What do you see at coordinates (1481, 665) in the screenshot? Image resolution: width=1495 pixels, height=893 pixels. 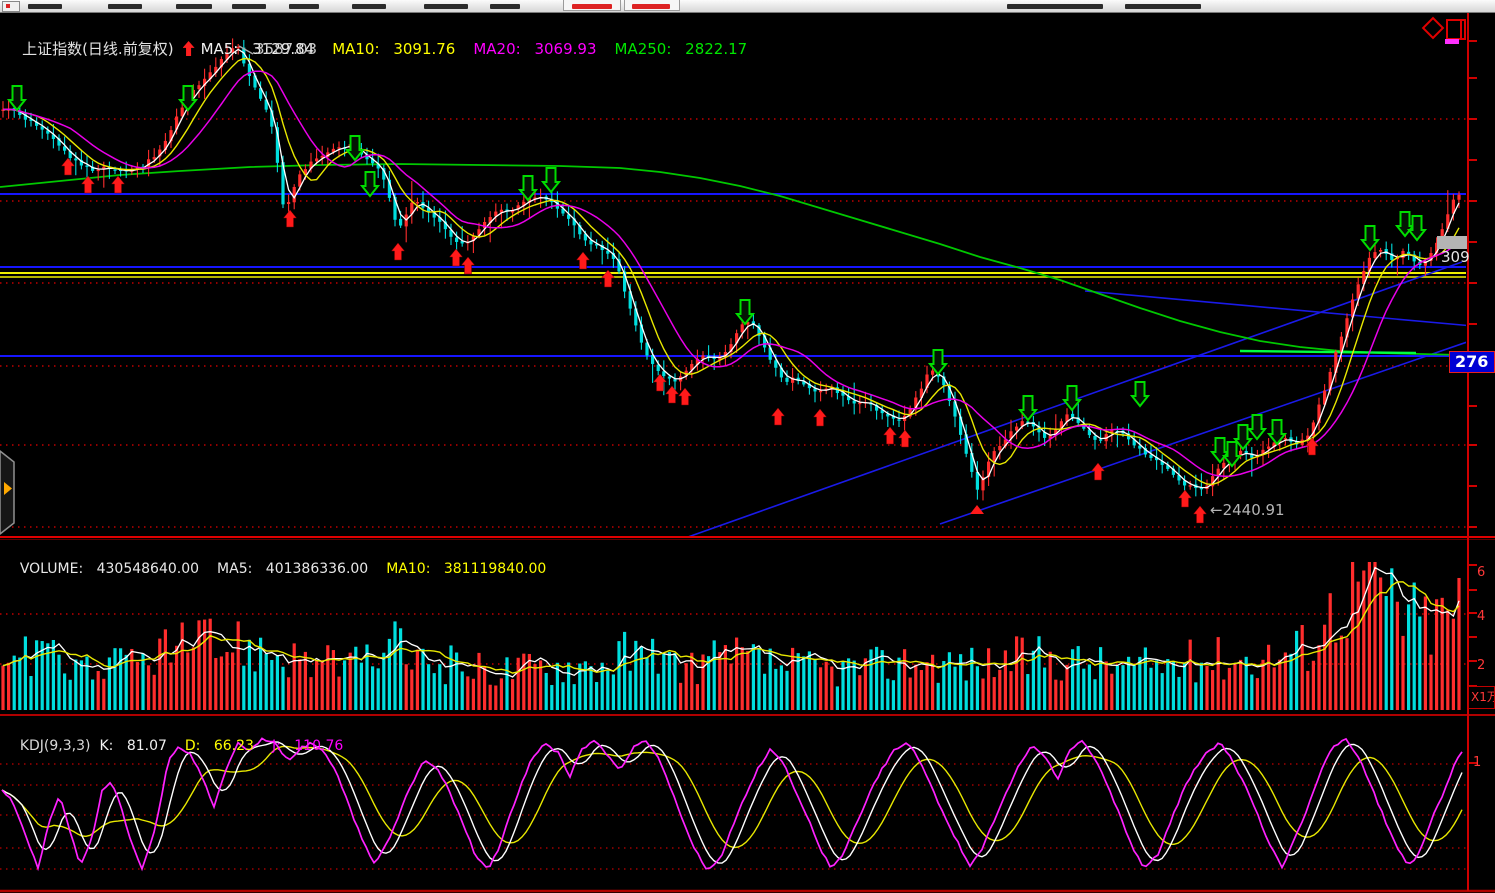 I see `volume-axis-label: 2` at bounding box center [1481, 665].